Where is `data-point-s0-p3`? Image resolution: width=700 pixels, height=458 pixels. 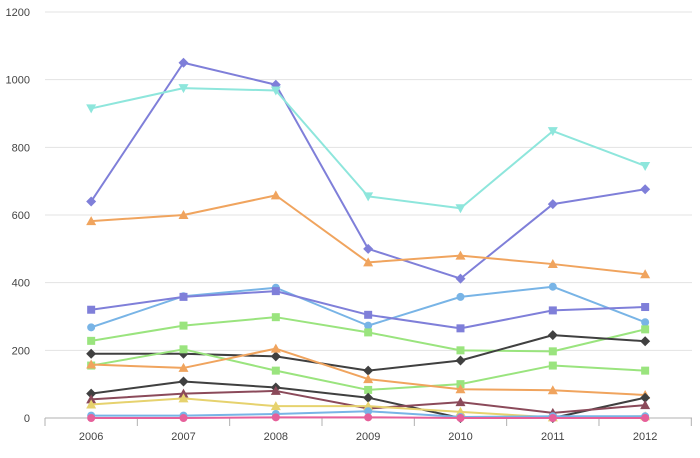
data-point-s0-p3 is located at coordinates (368, 248).